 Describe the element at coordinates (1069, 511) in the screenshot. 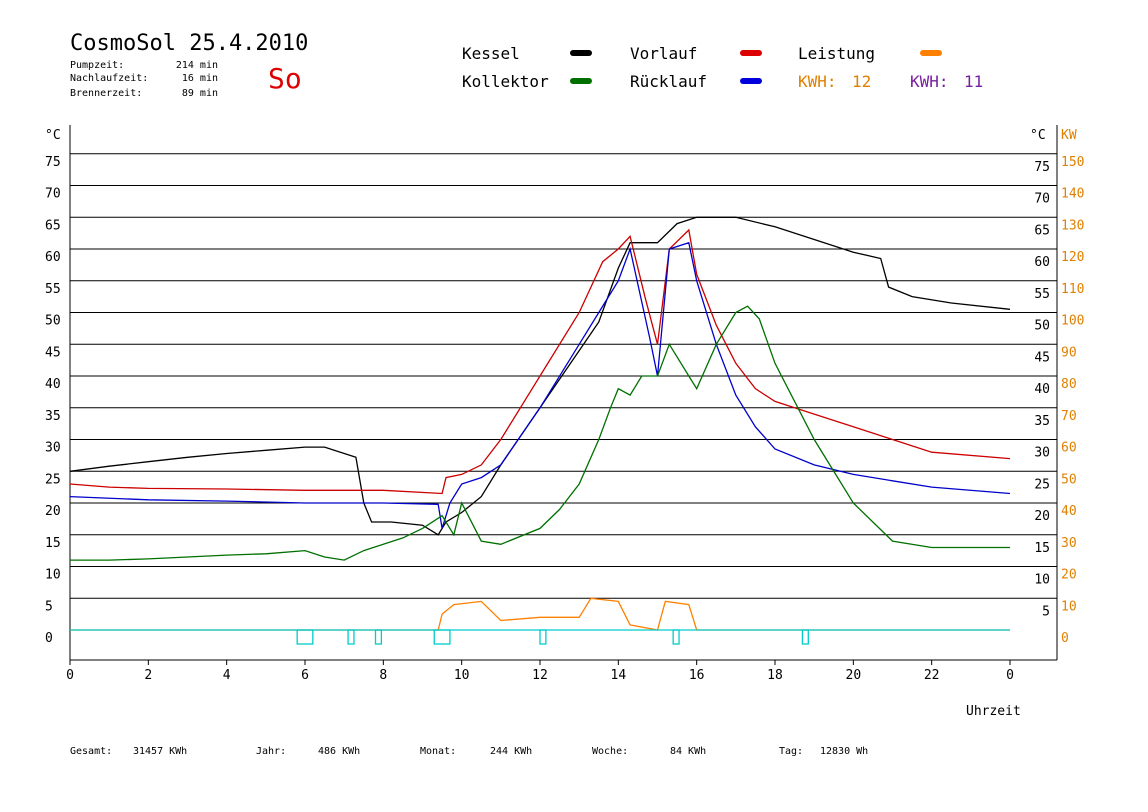

I see `y-right-power-tick-label: 40` at that location.